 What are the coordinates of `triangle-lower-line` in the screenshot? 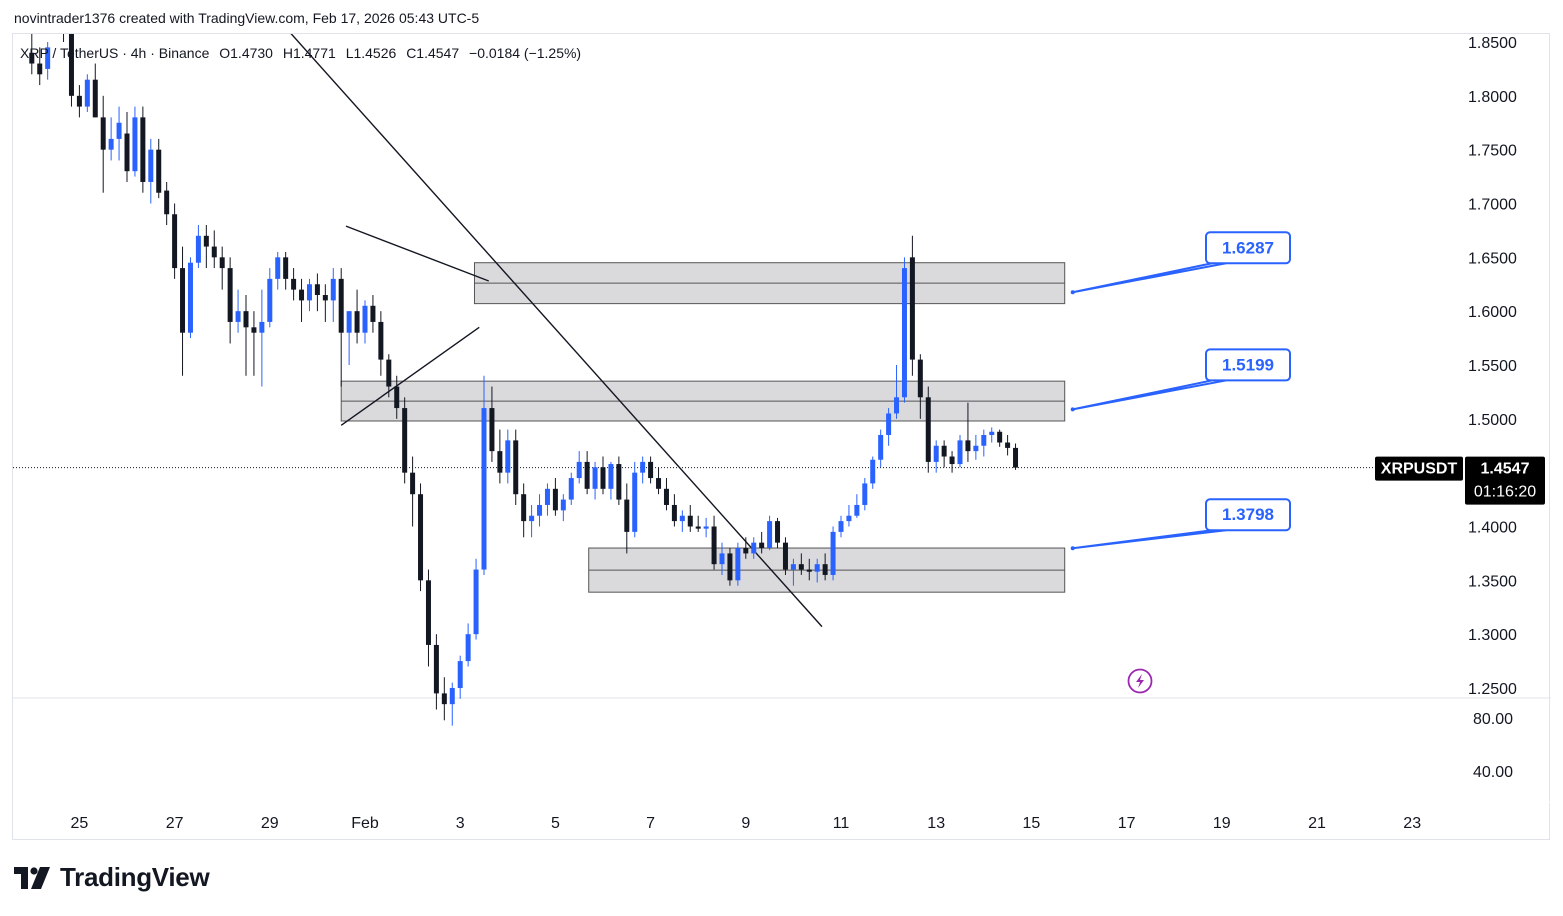 It's located at (410, 376).